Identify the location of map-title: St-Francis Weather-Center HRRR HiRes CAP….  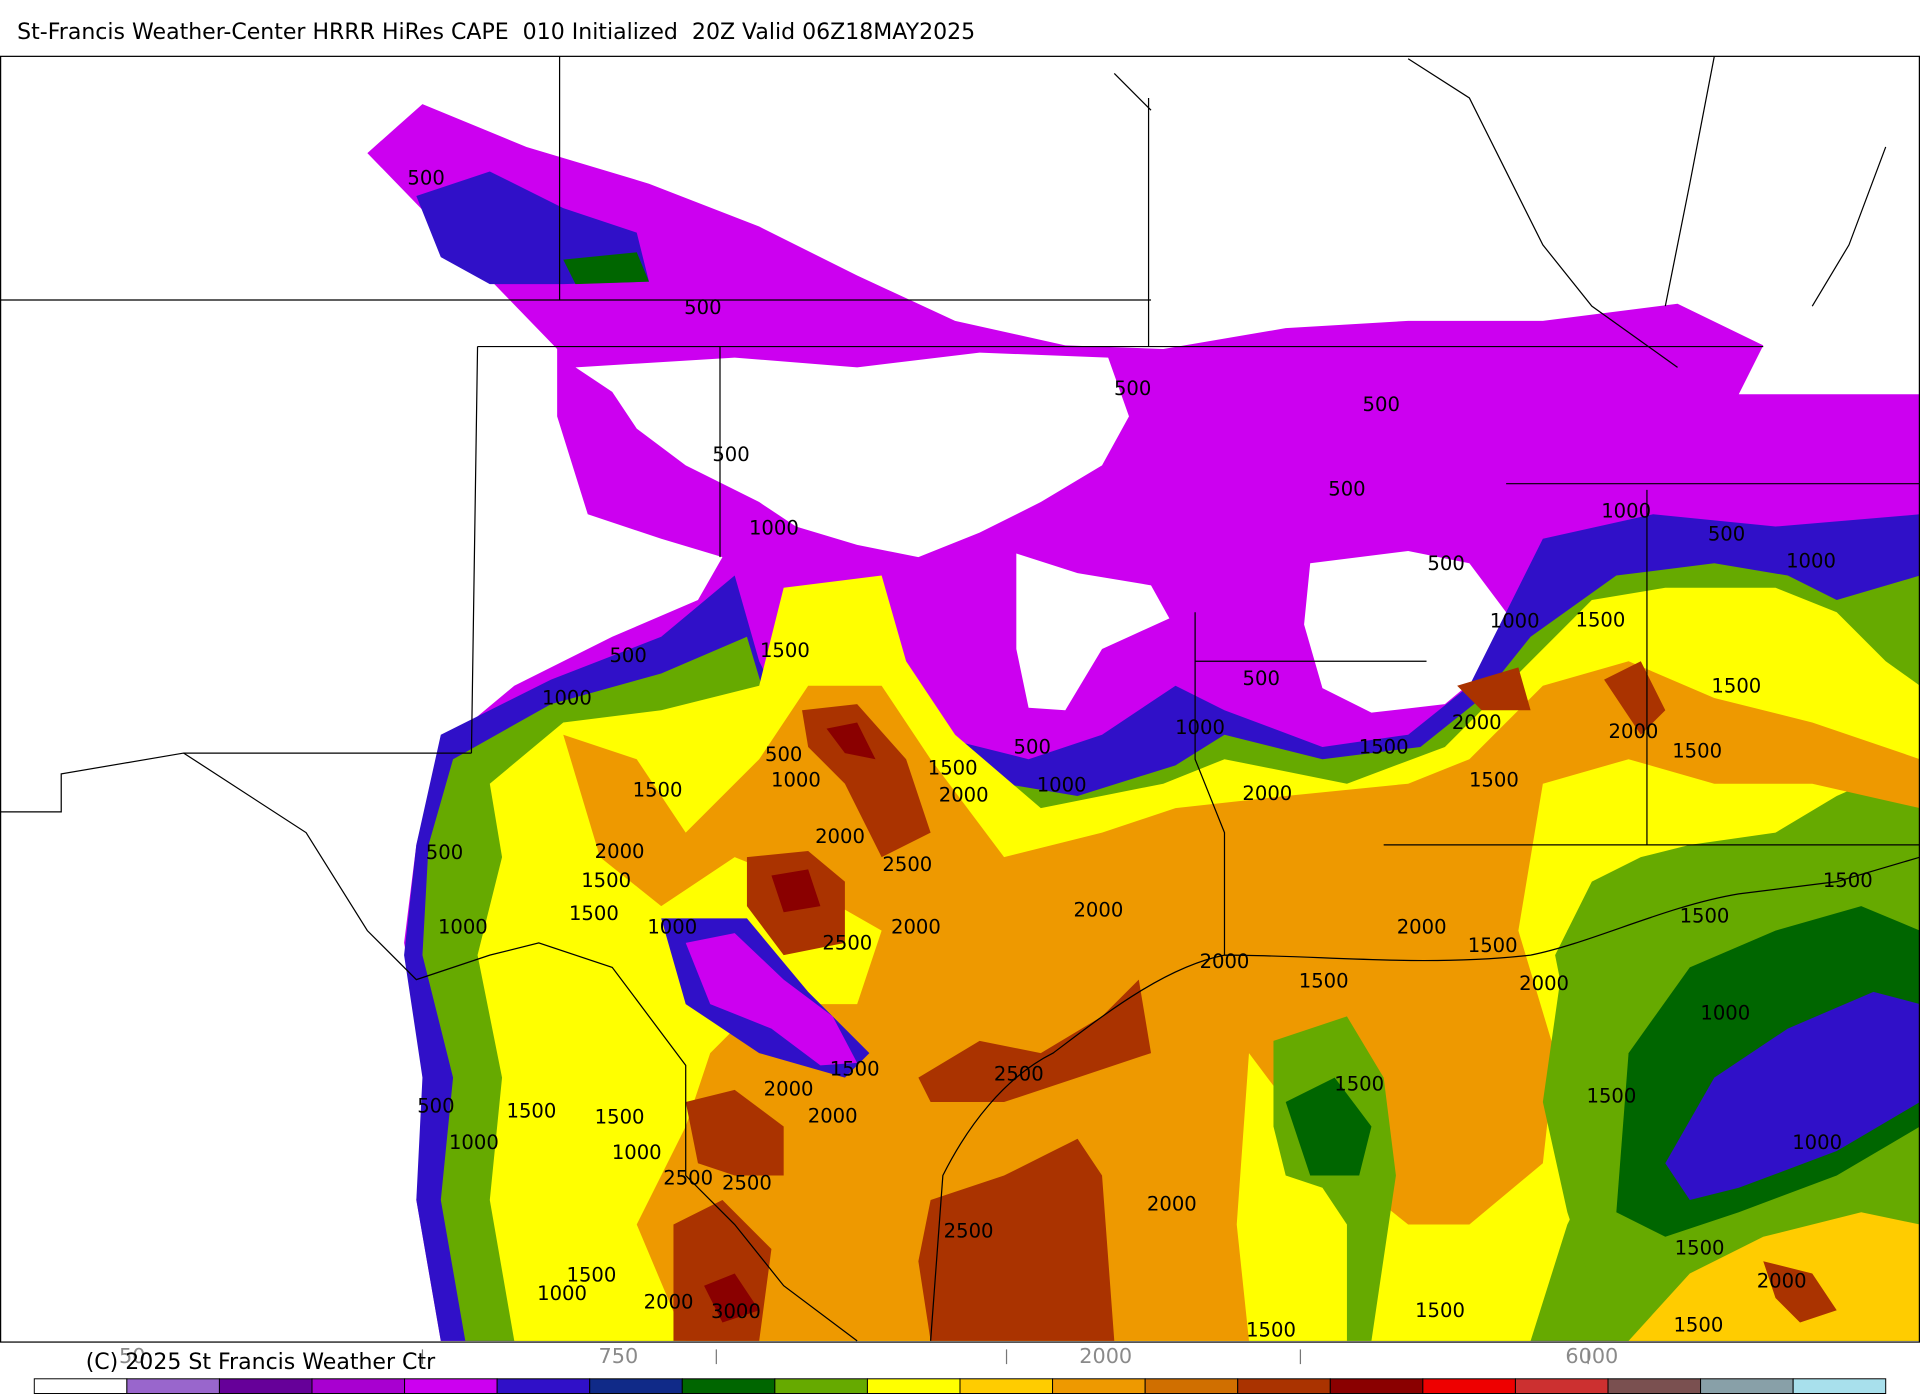
(496, 32).